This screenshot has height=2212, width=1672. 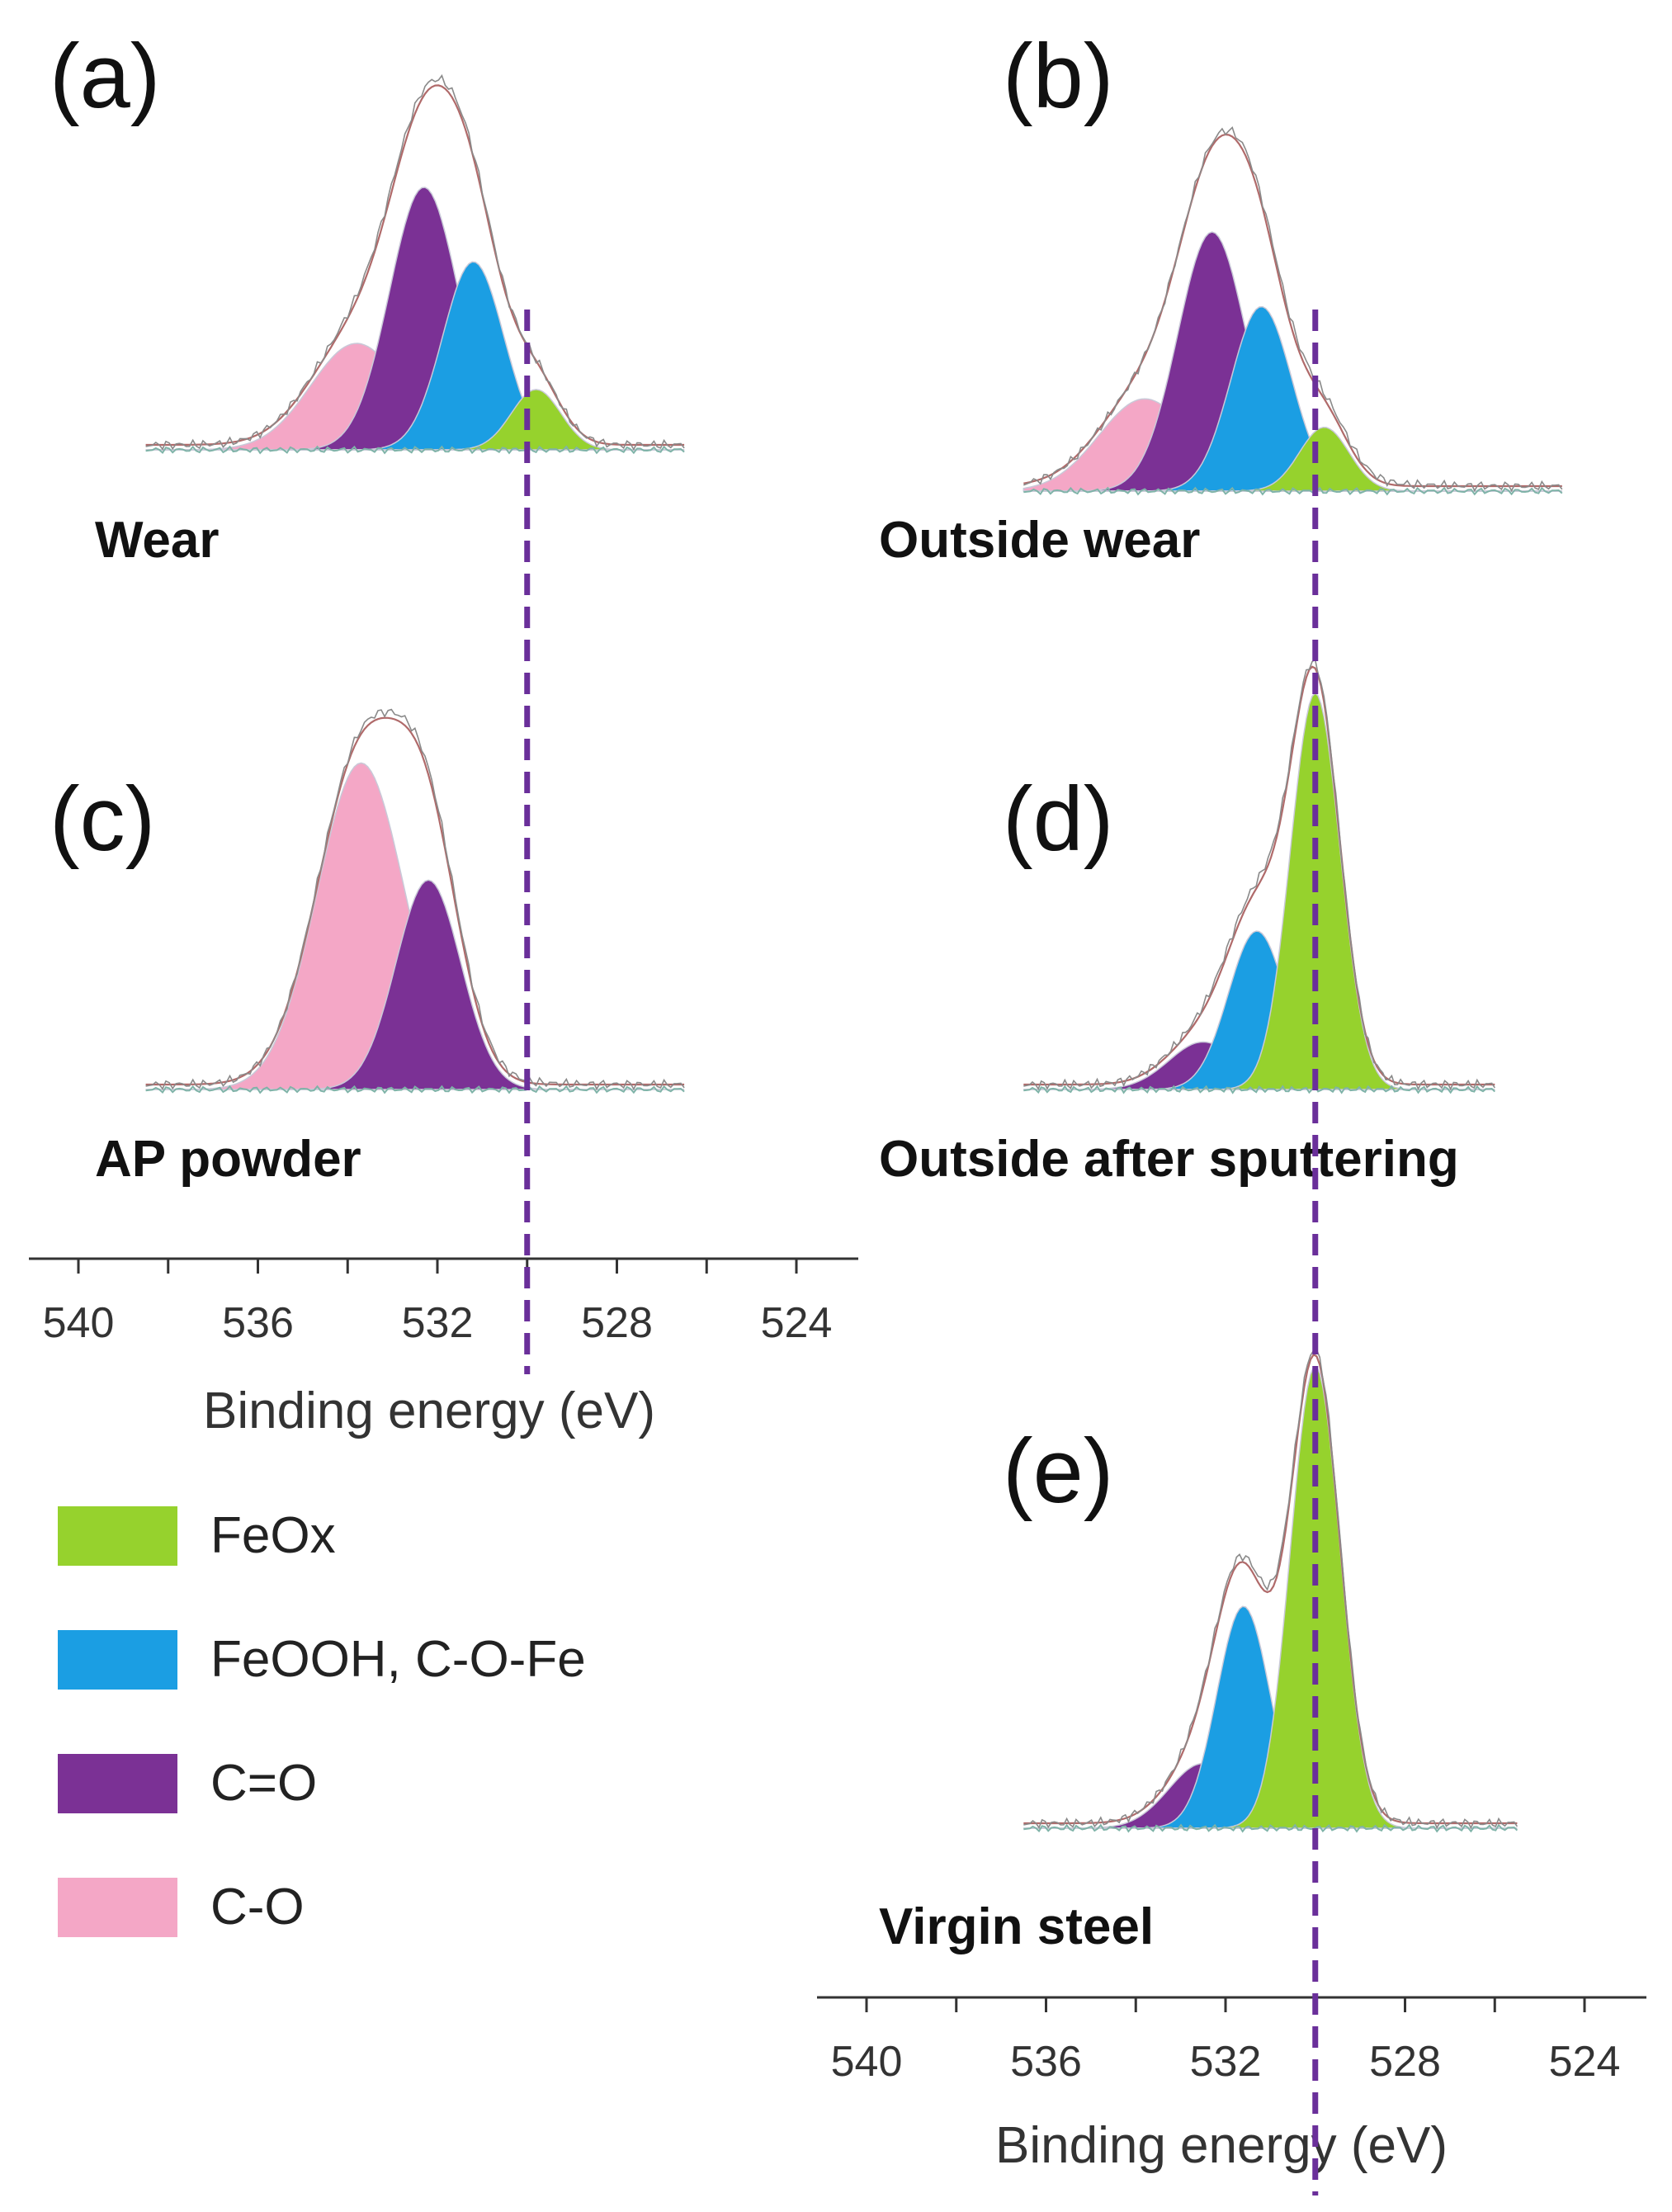 I want to click on baseline-d, so click(x=1259, y=1089).